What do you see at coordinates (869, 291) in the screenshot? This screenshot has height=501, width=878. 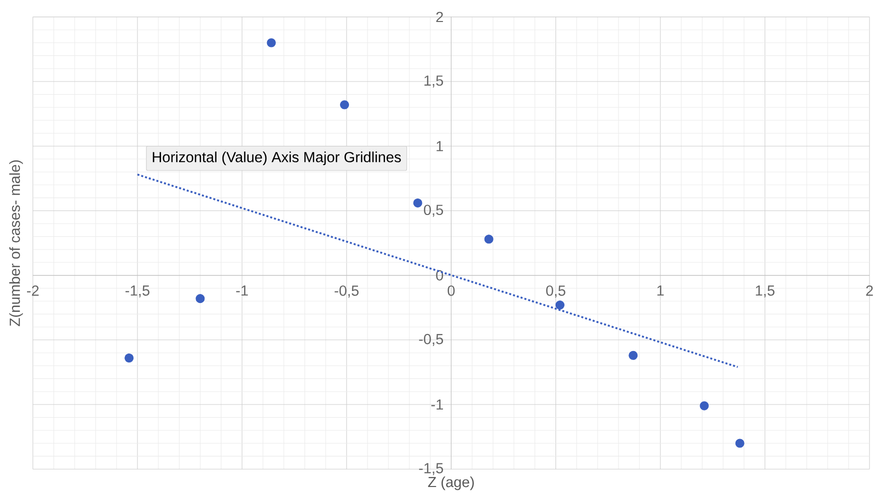 I see `x-tick-label: 2` at bounding box center [869, 291].